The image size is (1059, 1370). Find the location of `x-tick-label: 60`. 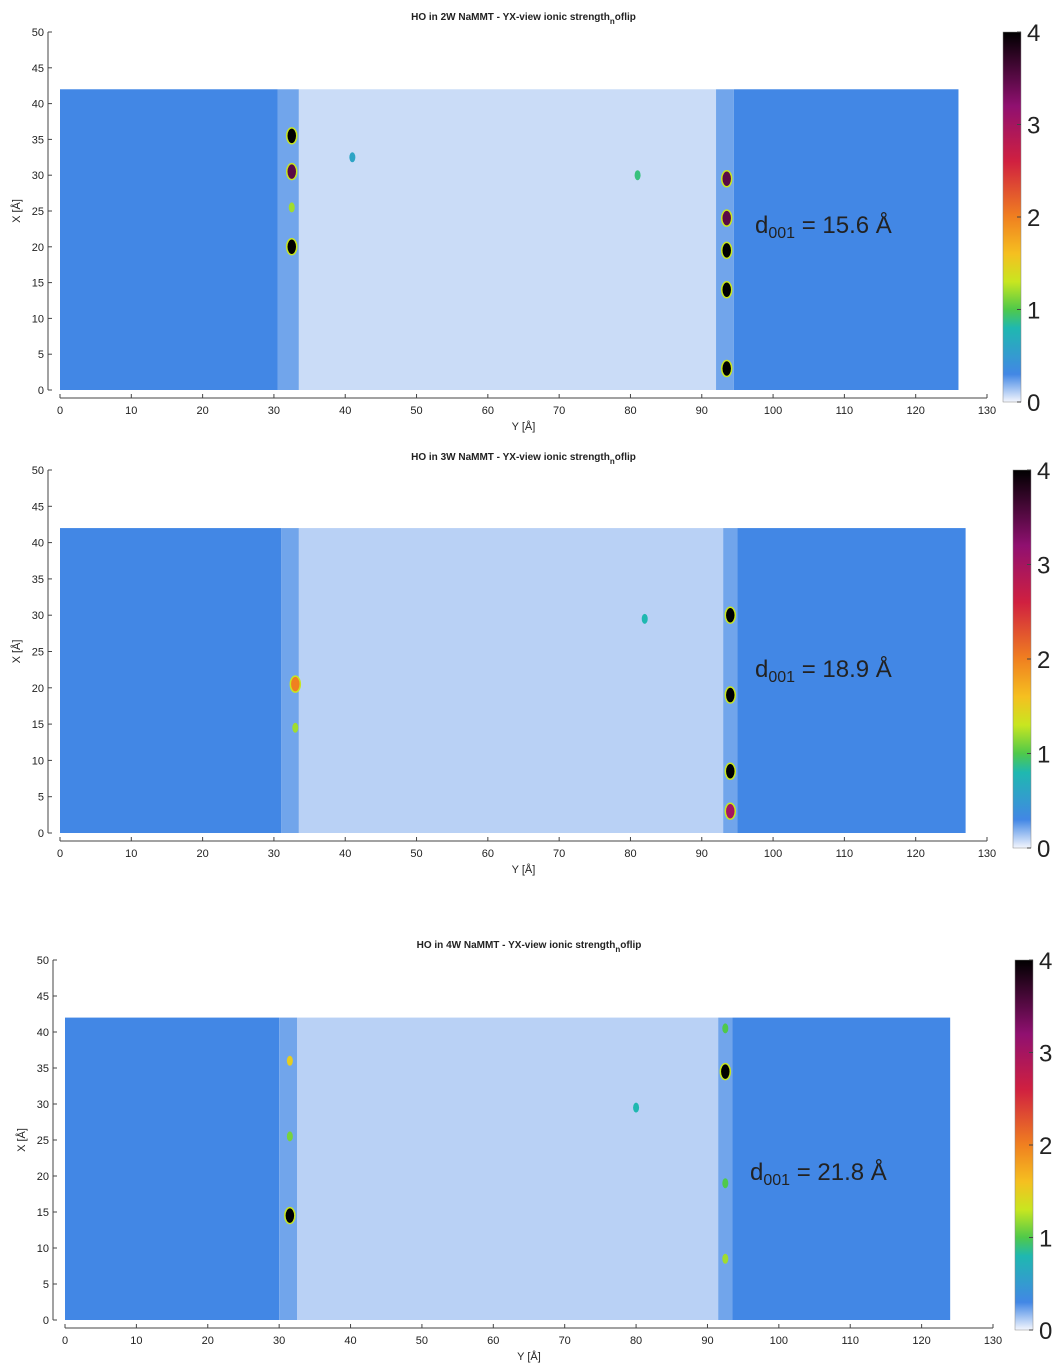

x-tick-label: 60 is located at coordinates (488, 854).